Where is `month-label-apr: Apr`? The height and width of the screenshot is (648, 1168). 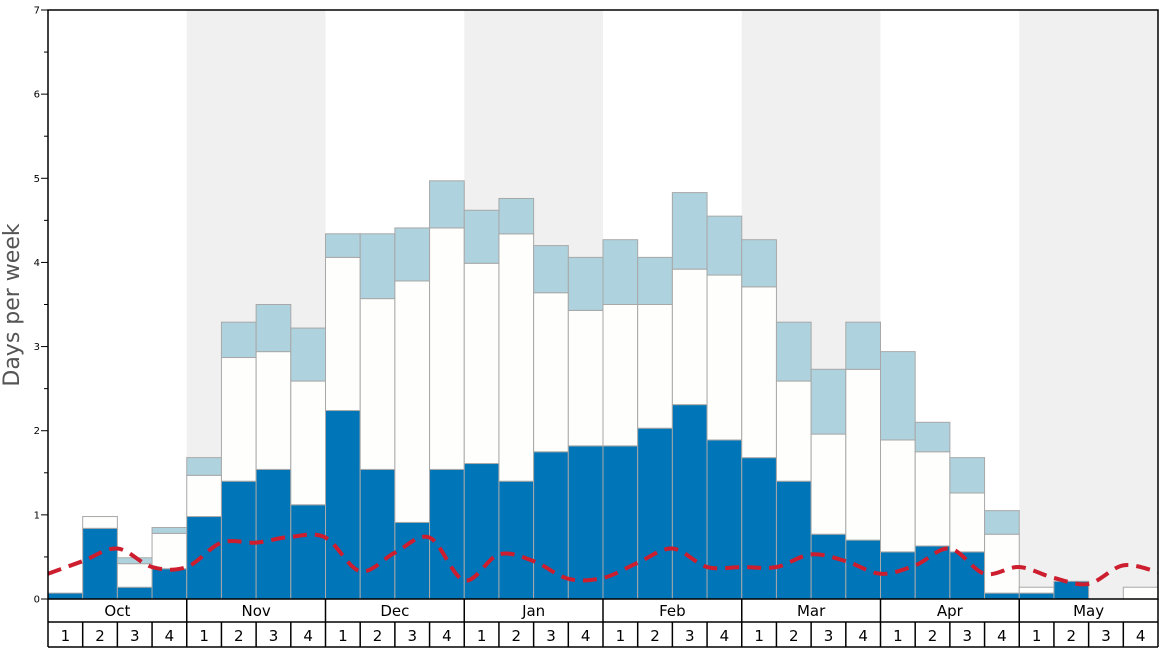 month-label-apr: Apr is located at coordinates (950, 611).